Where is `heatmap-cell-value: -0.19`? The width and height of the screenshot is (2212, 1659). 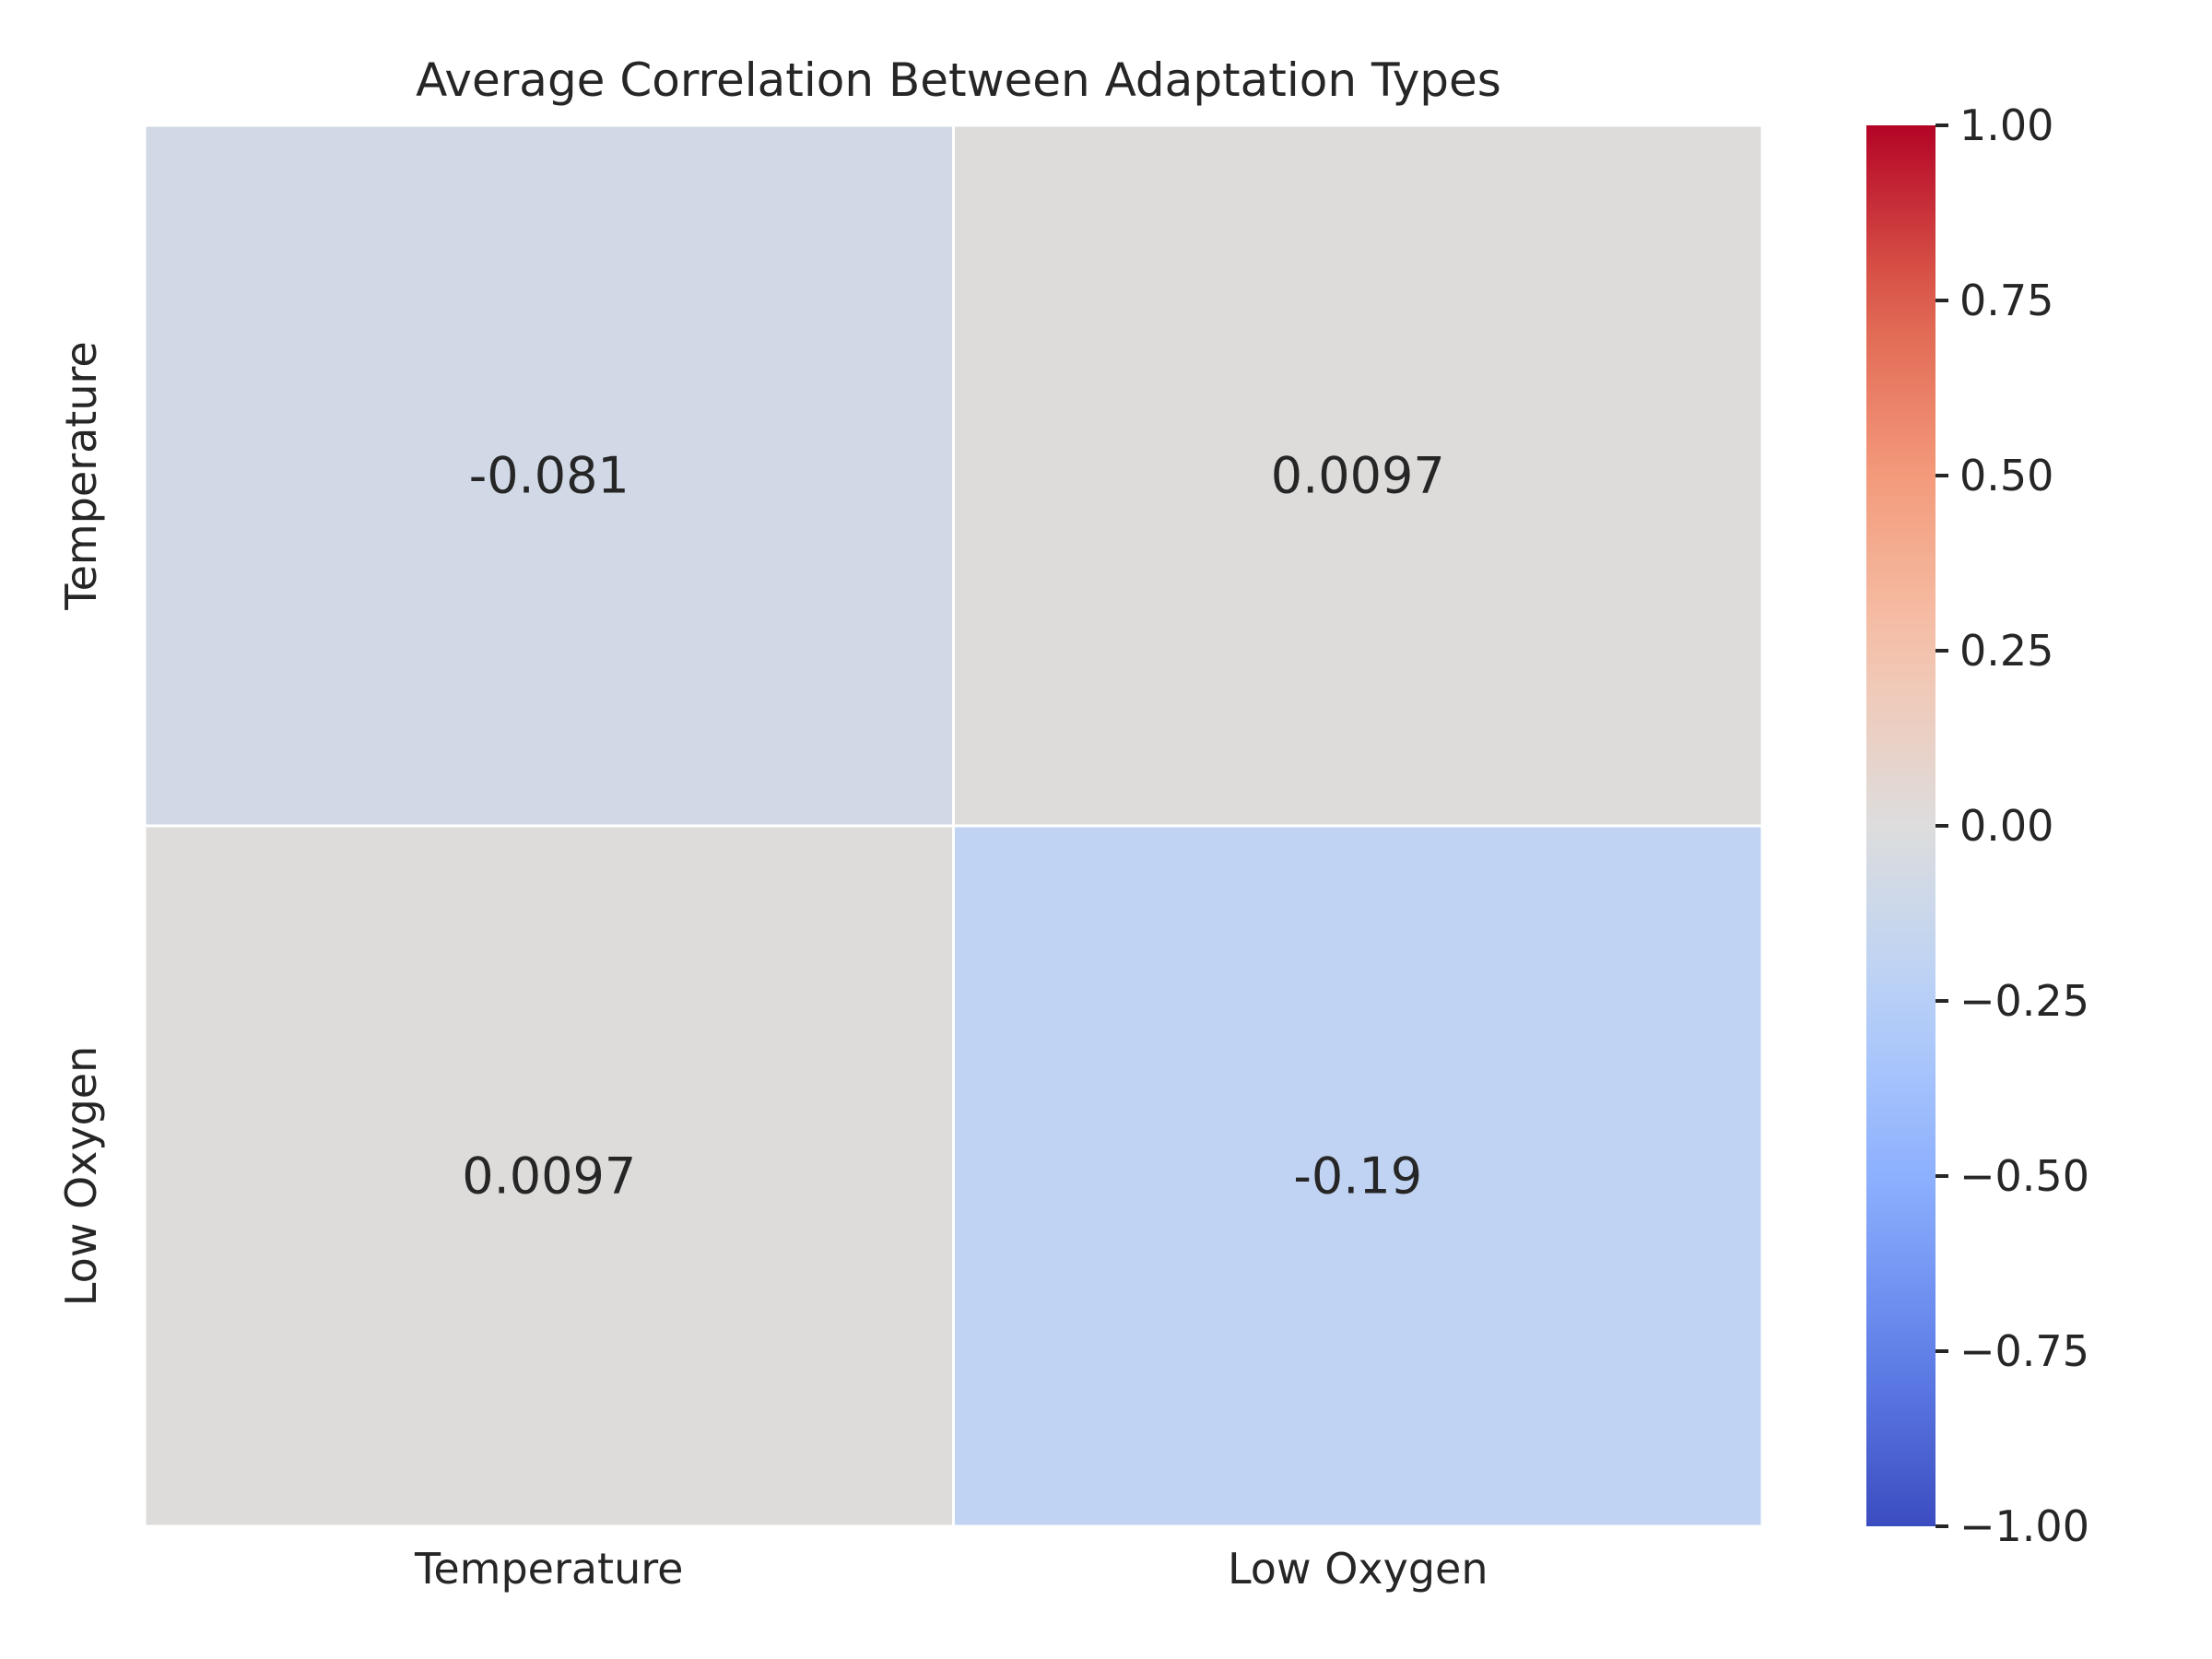 heatmap-cell-value: -0.19 is located at coordinates (1357, 1176).